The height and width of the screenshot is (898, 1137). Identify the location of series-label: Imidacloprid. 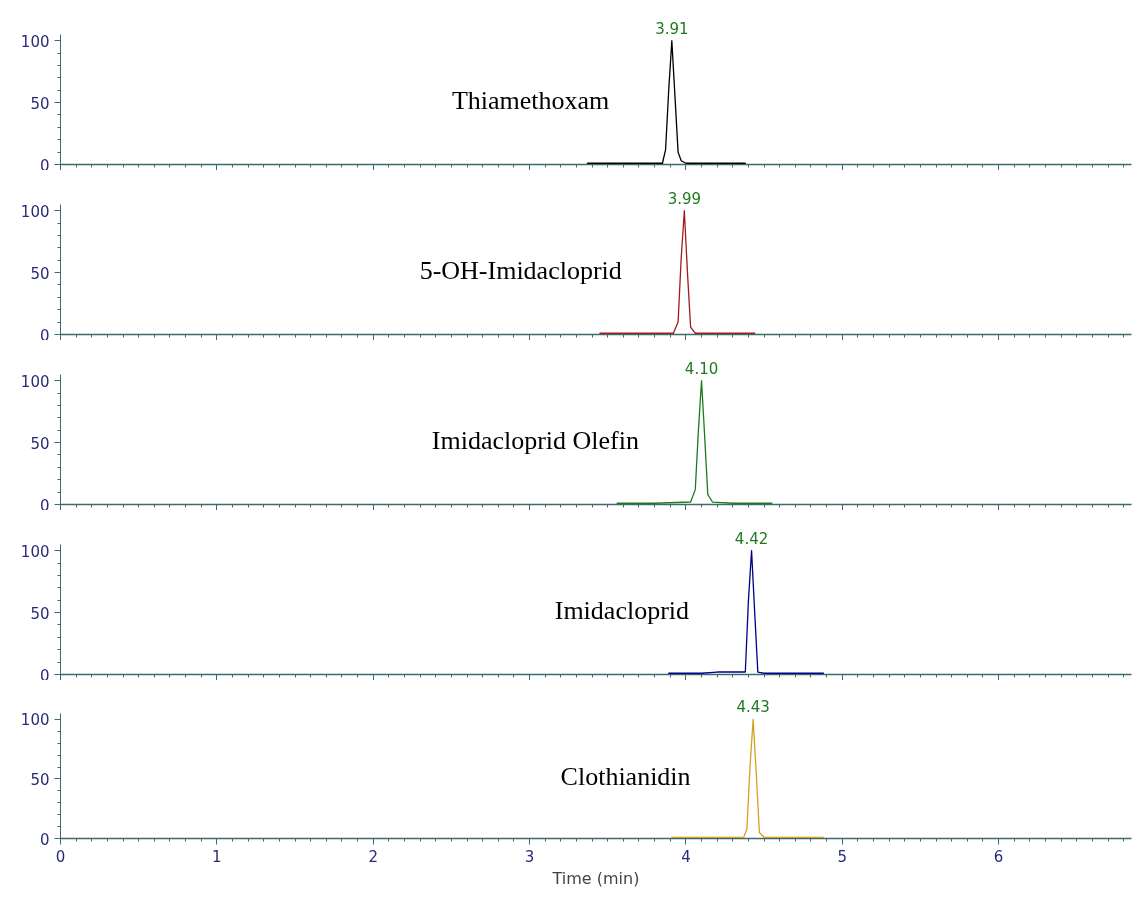
(622, 611).